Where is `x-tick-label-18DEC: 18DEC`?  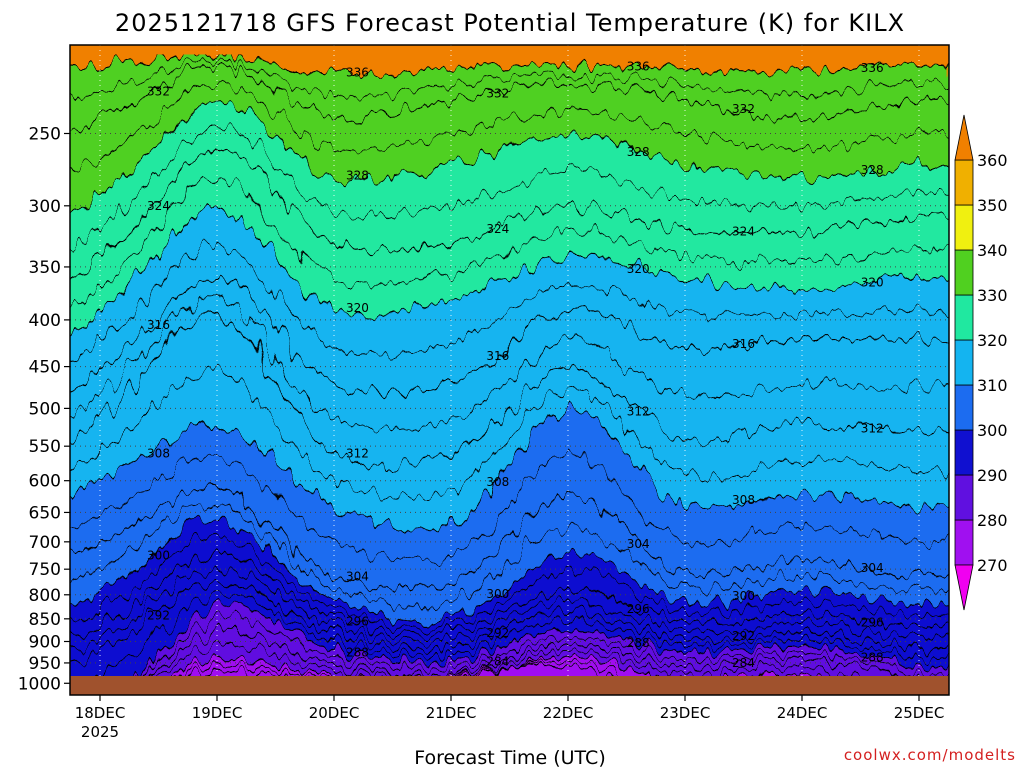
x-tick-label-18DEC: 18DEC is located at coordinates (100, 713).